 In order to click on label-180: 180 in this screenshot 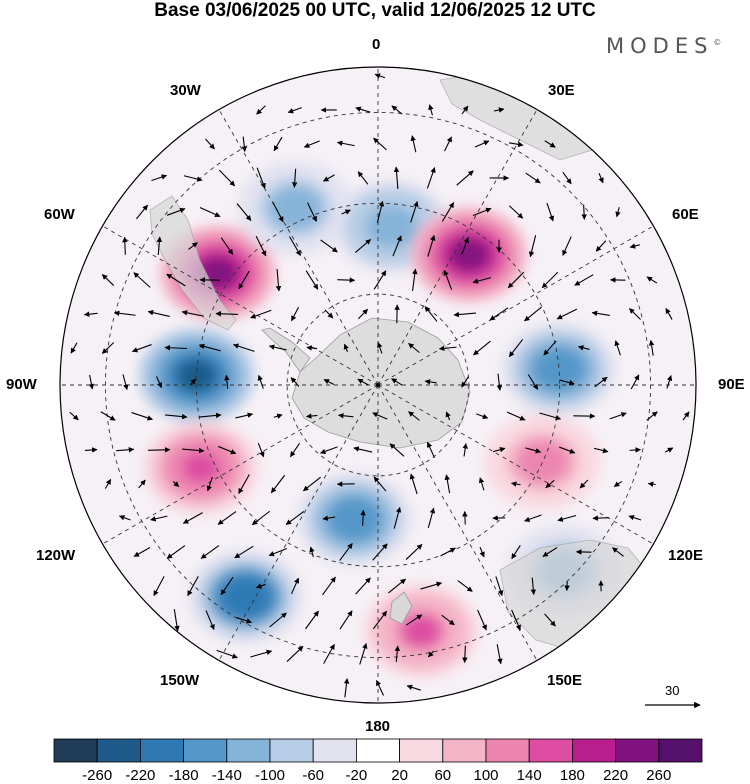, I will do `click(377, 727)`.